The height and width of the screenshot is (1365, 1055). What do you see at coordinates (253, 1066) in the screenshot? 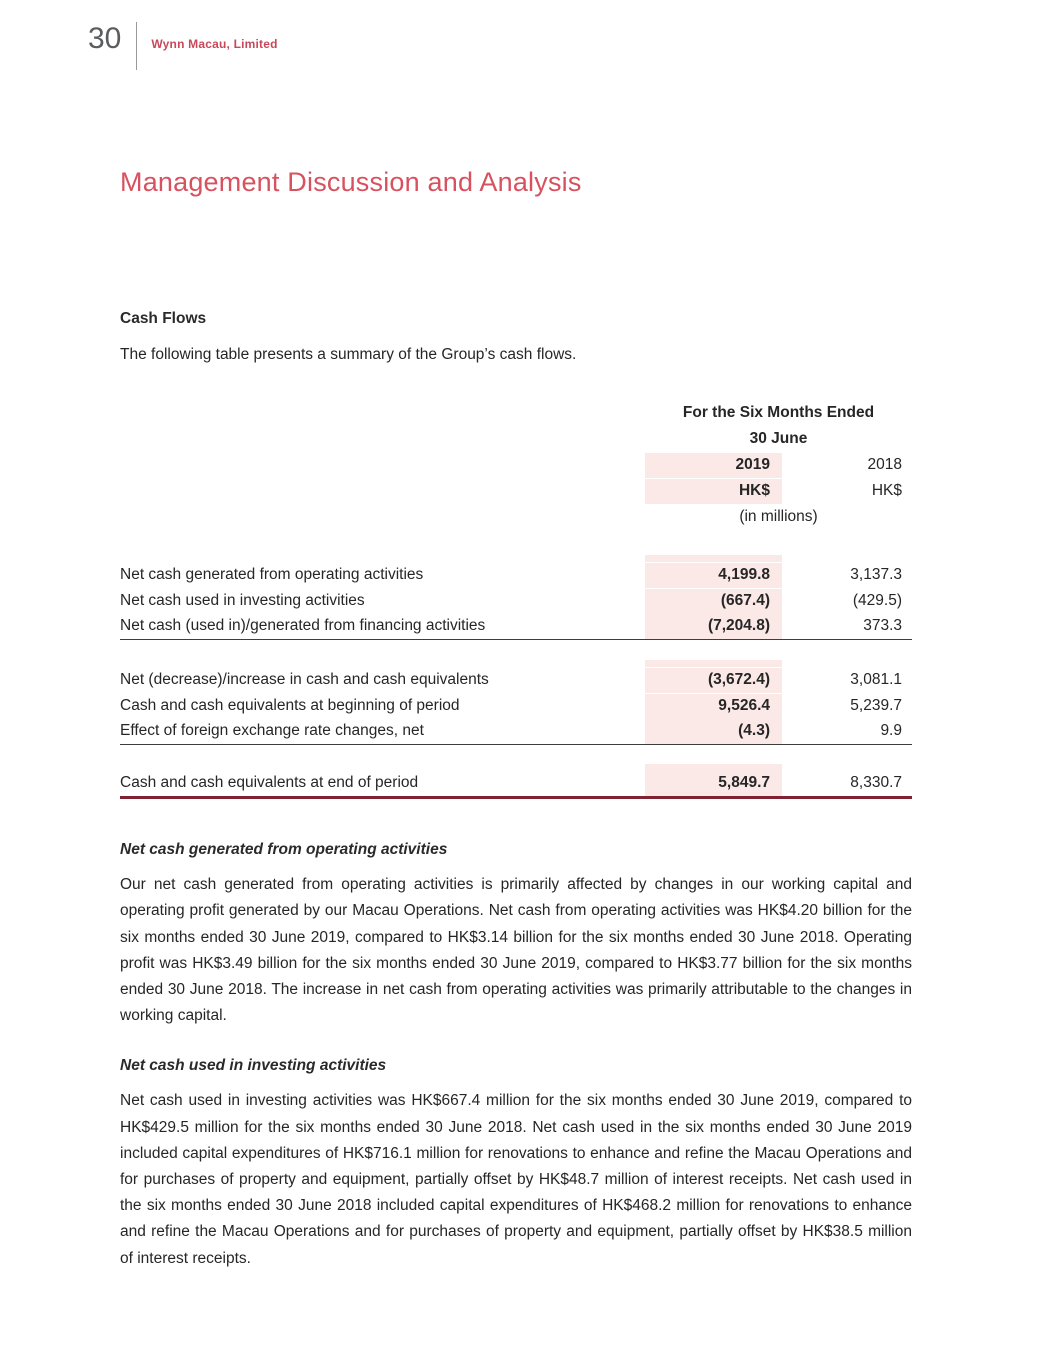
I see `subsection-heading: Net cash used in investing activities` at bounding box center [253, 1066].